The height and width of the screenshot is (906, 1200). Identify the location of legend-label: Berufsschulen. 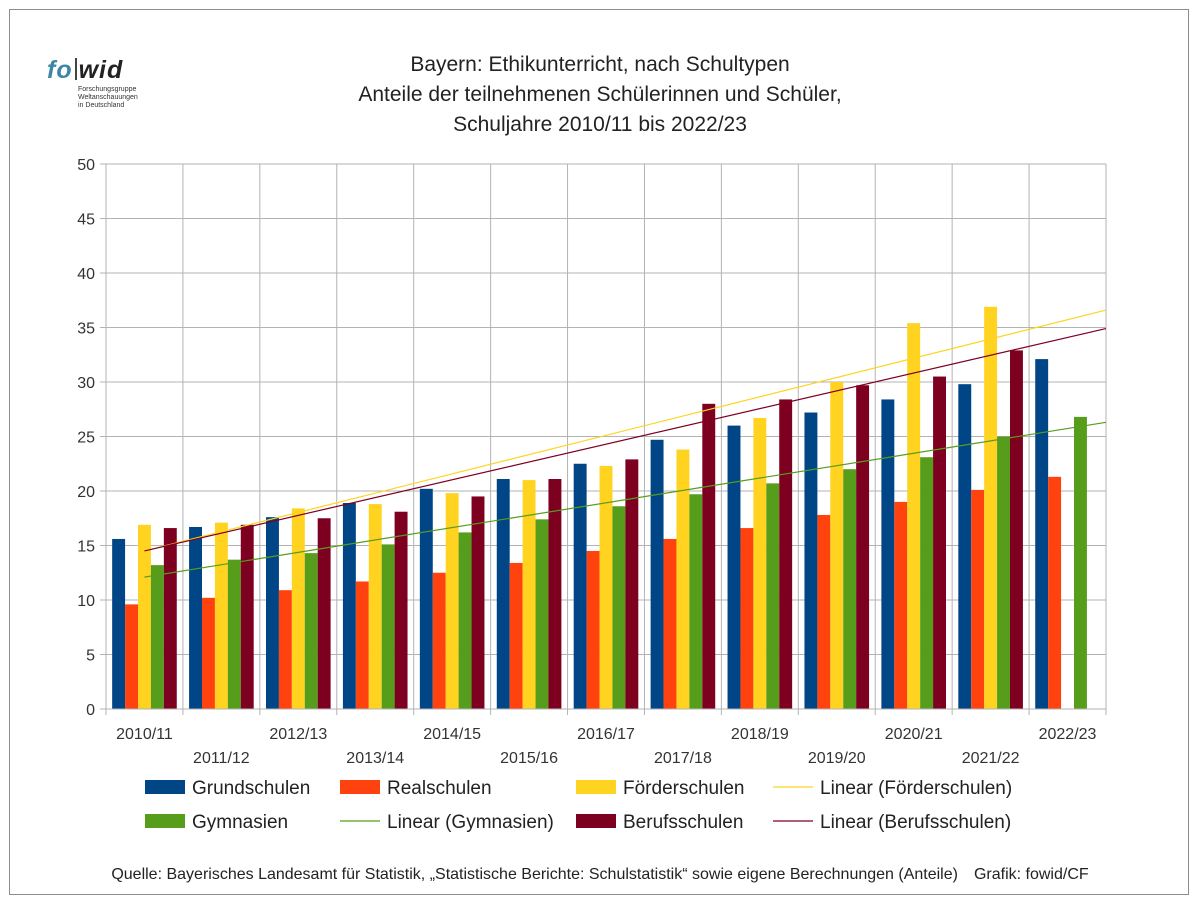
(683, 822).